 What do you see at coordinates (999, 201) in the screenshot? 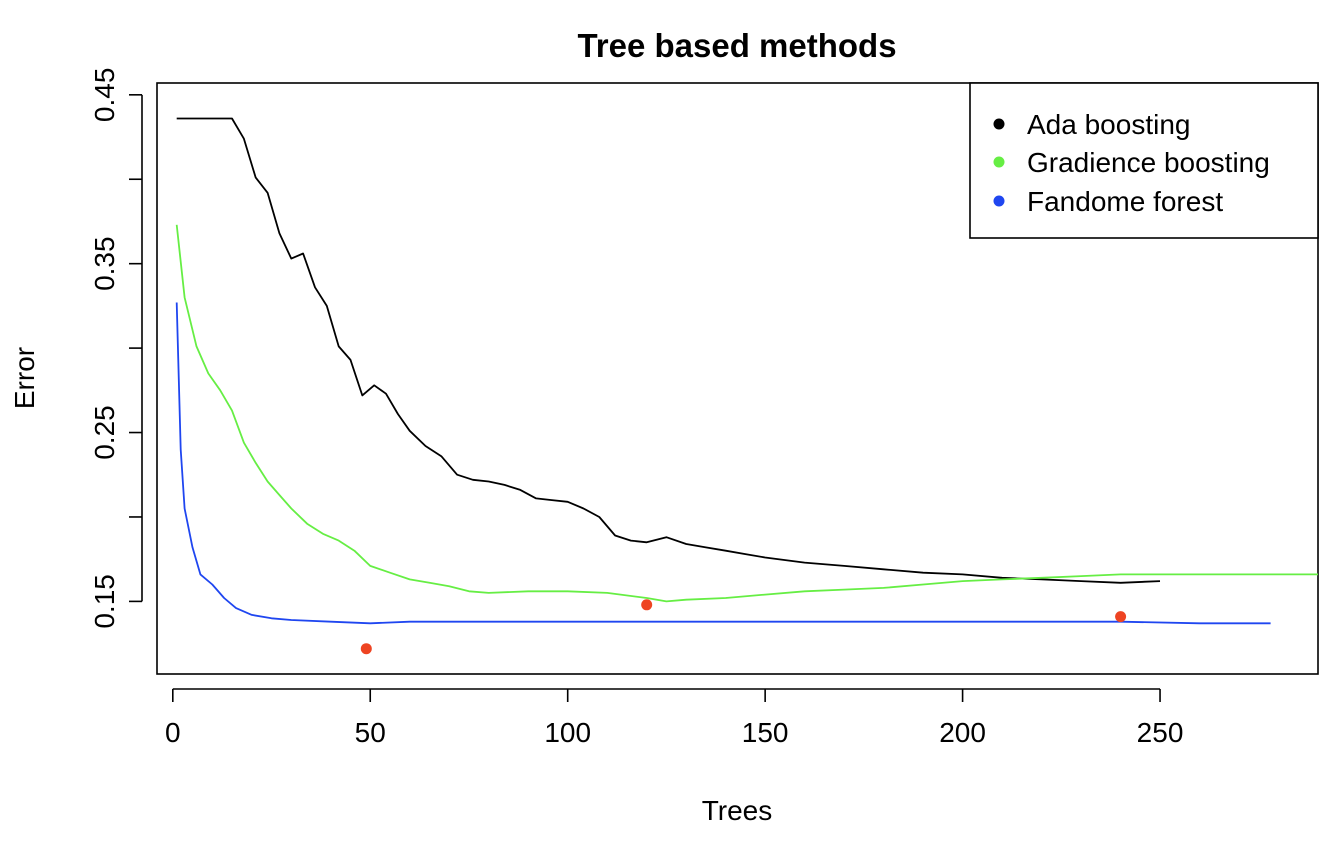
I see `legend-marker-fandome-forest` at bounding box center [999, 201].